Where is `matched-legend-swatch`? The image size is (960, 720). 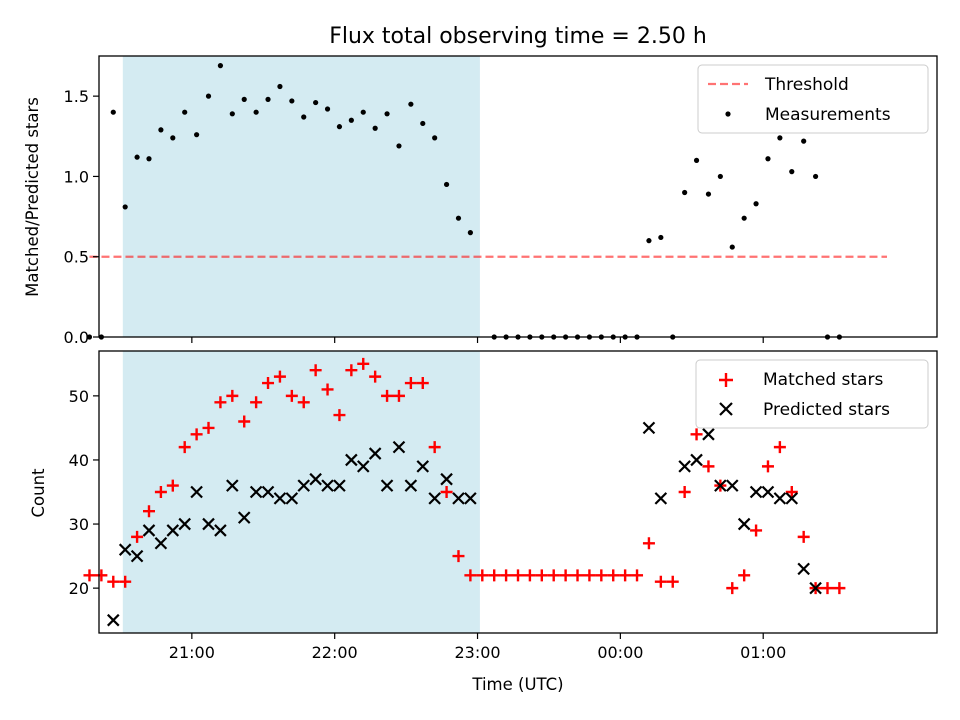
matched-legend-swatch is located at coordinates (726, 380).